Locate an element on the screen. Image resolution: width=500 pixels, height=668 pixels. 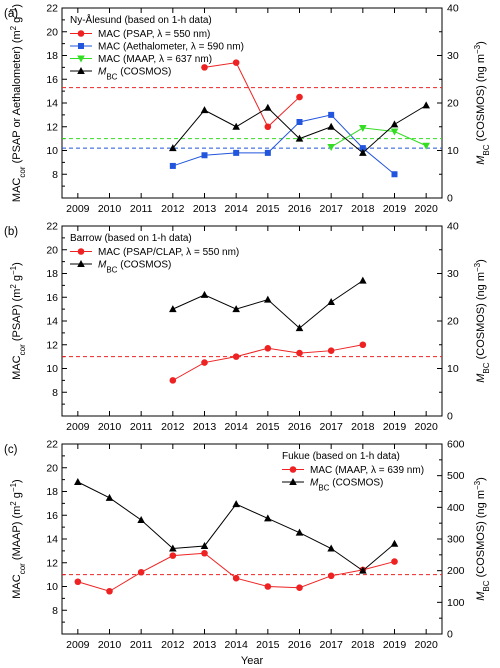
legend-title: Fukue (based on 1-h data) is located at coordinates (341, 456).